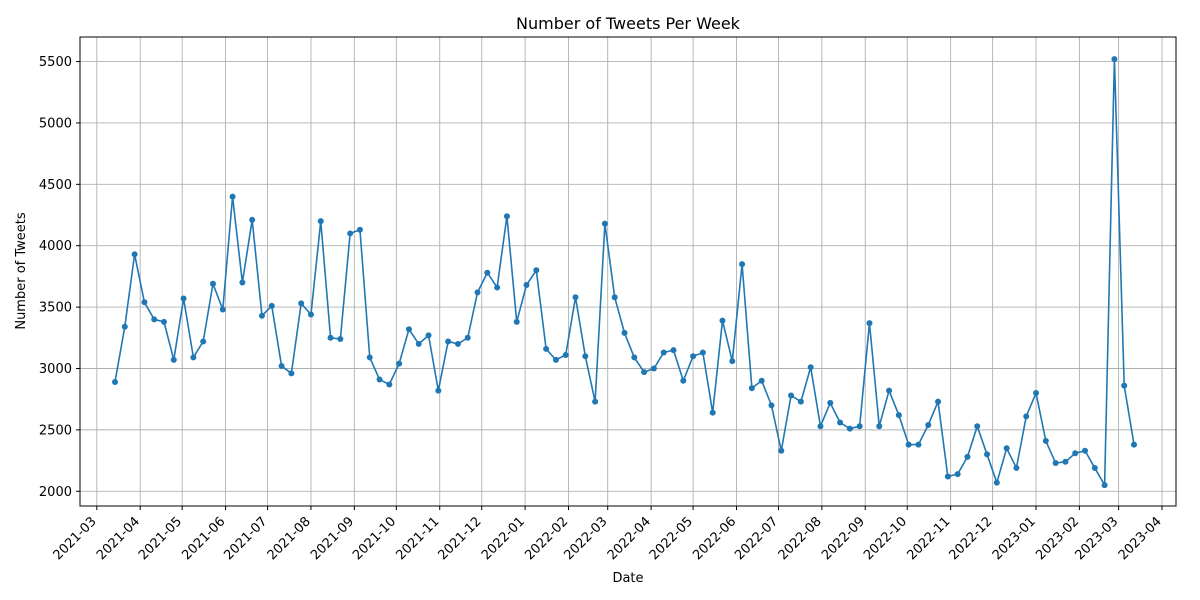 This screenshot has width=1200, height=600. What do you see at coordinates (1140, 538) in the screenshot?
I see `x-tick-label: 2023-04` at bounding box center [1140, 538].